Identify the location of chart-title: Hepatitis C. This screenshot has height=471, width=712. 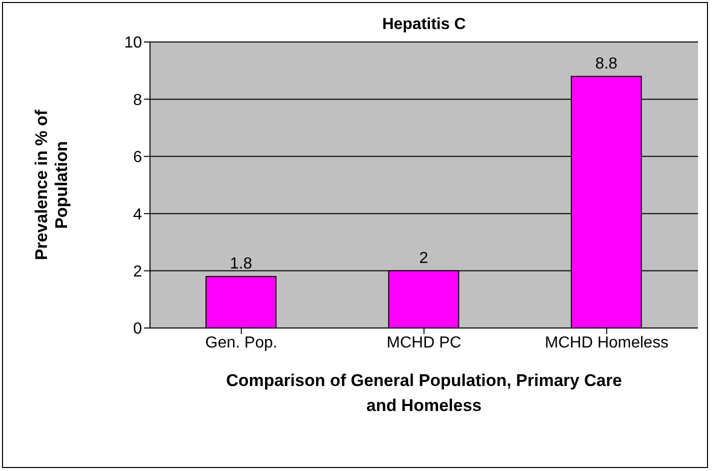
(424, 25).